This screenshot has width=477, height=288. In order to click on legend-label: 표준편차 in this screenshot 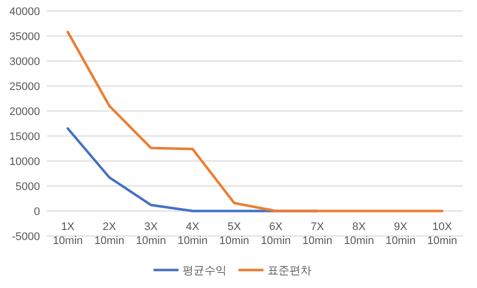, I will do `click(290, 271)`.